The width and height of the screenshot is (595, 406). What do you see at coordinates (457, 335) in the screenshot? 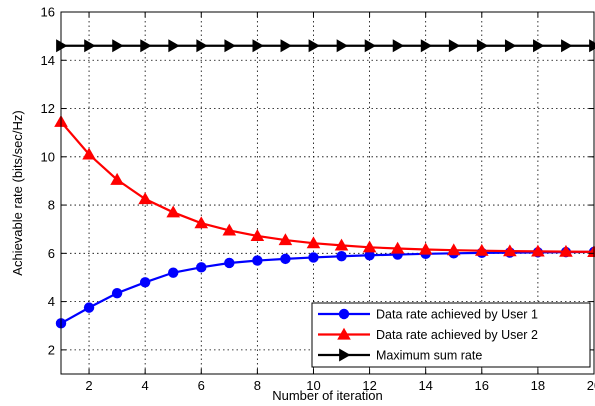
I see `legend-label: Data rate achieved by User 2` at bounding box center [457, 335].